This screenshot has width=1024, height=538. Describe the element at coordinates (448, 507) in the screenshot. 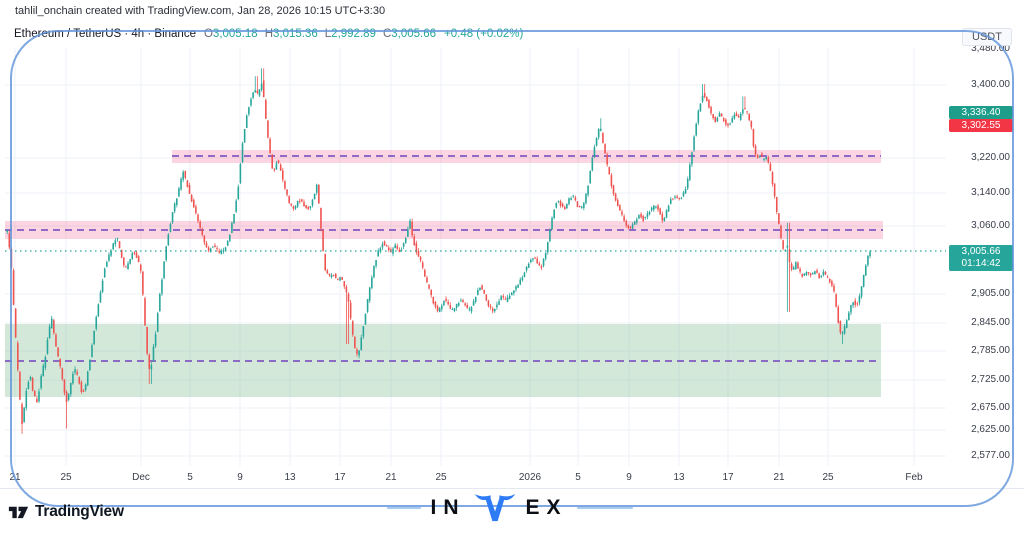

I see `watermark-text-left: IN` at that location.